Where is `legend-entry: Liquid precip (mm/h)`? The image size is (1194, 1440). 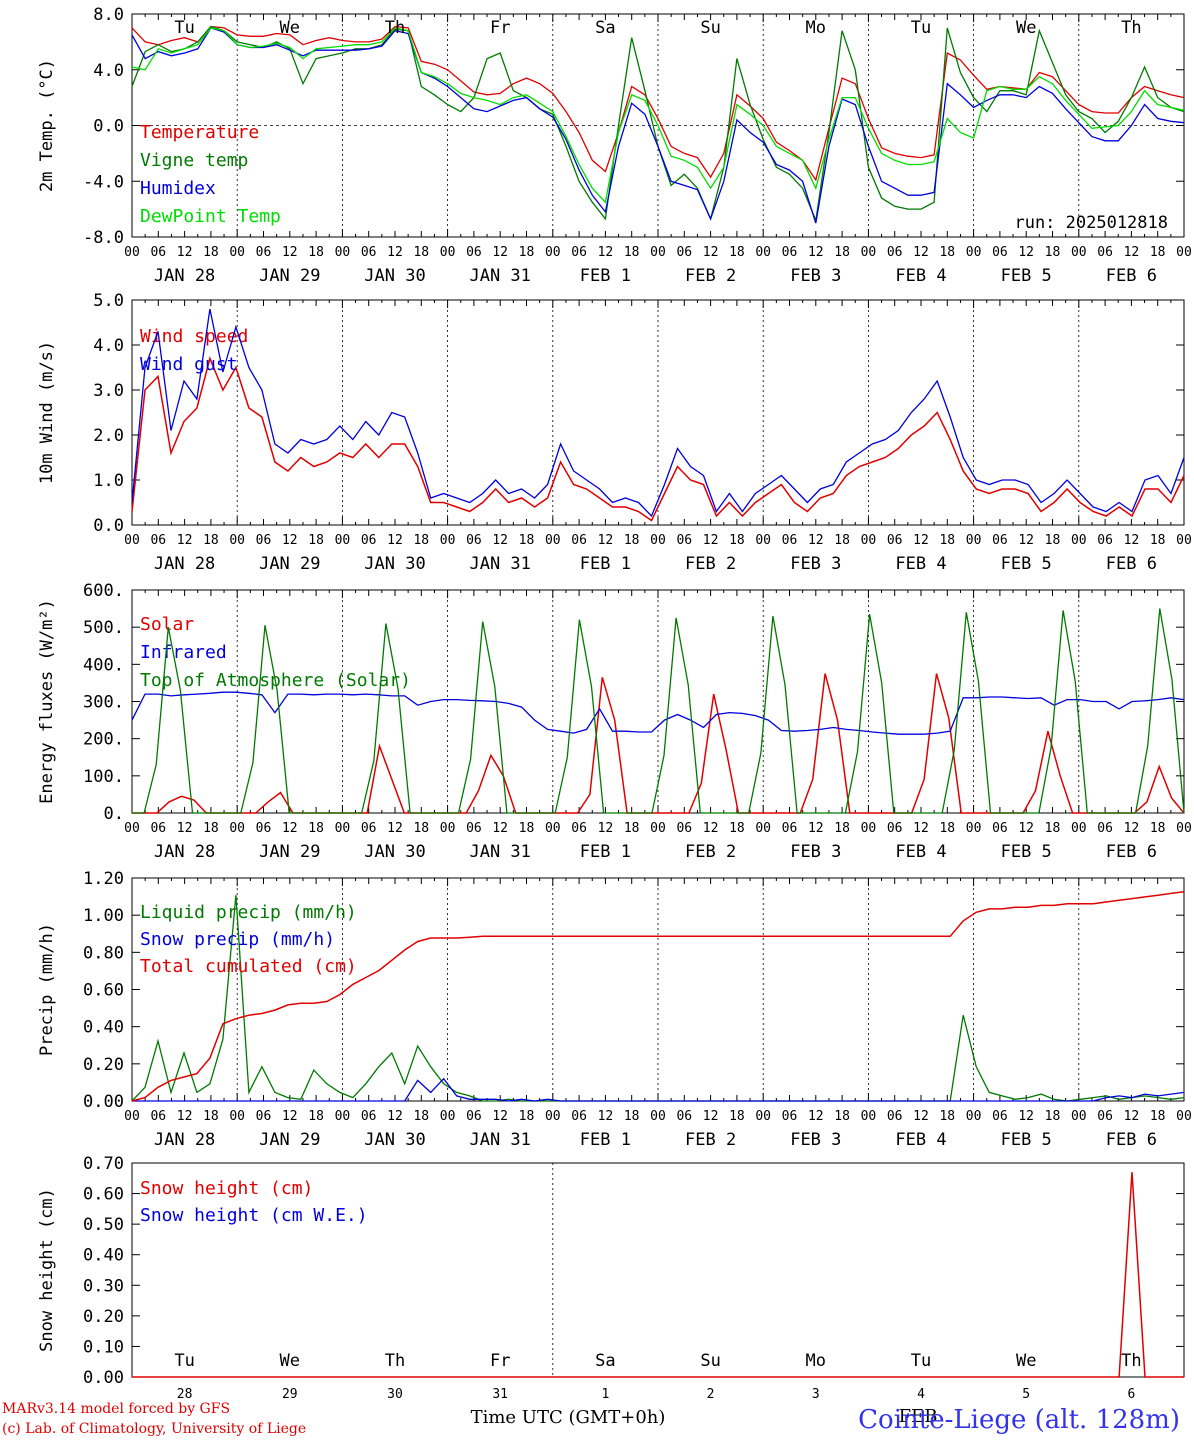 legend-entry: Liquid precip (mm/h) is located at coordinates (248, 912).